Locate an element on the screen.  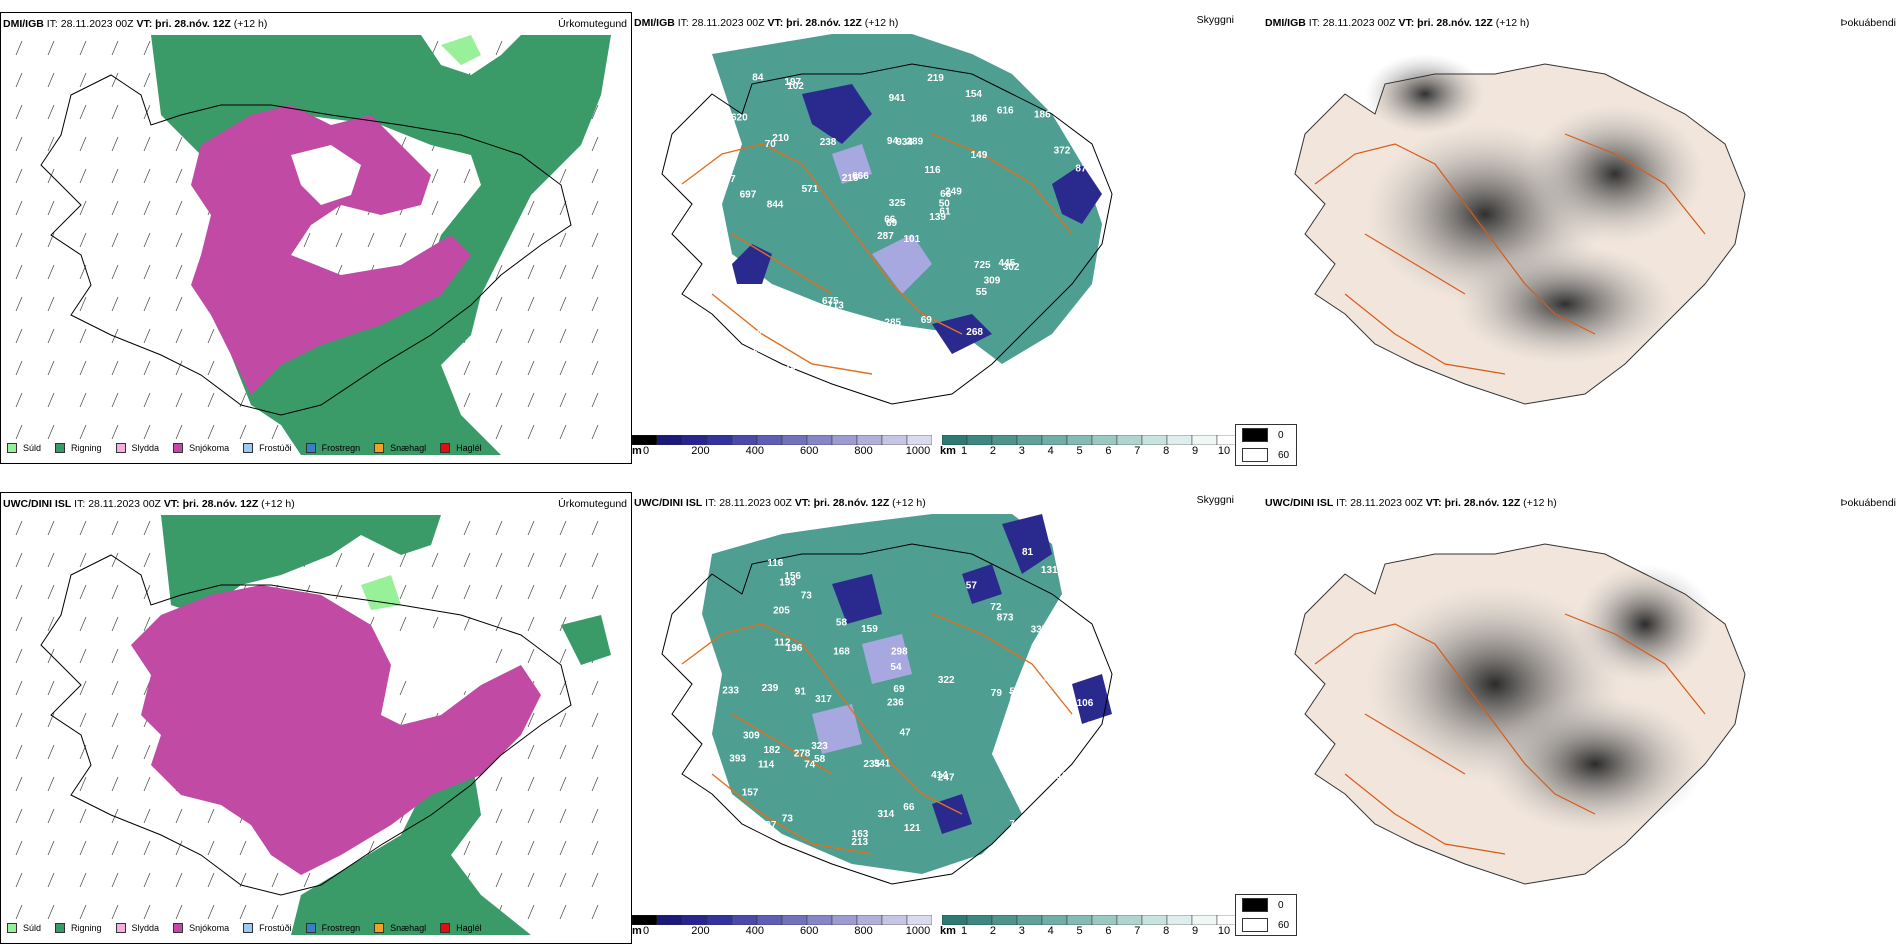
legend-item-snæhagl: Snæhagl is located at coordinates (400, 448).